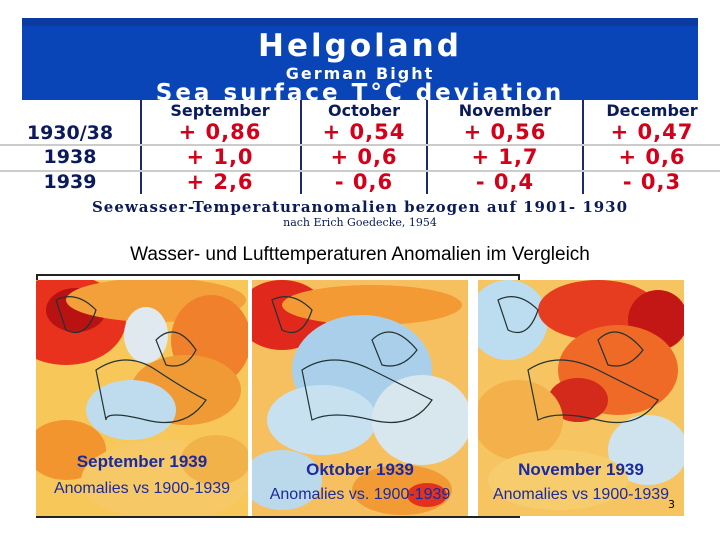 The height and width of the screenshot is (540, 720). Describe the element at coordinates (505, 132) in the screenshot. I see `table-cell: + 0,56` at that location.